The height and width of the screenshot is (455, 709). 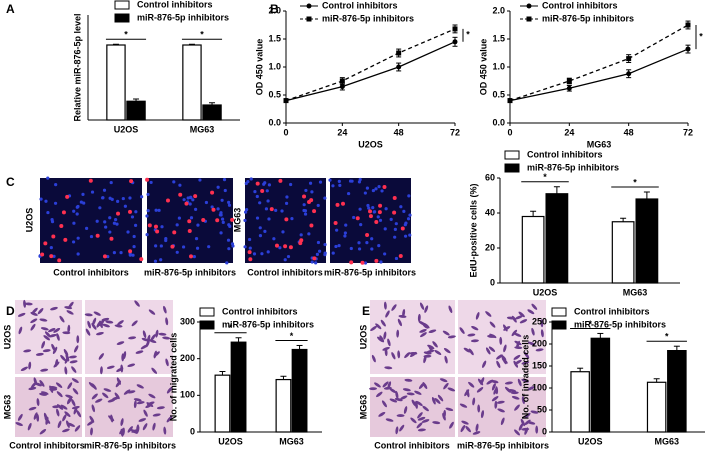 I want to click on y-tick-label: 200, so click(x=187, y=358).